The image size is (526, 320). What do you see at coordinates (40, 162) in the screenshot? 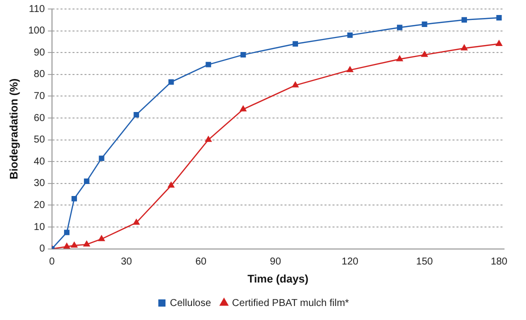
I see `y-tick-label: 40` at bounding box center [40, 162].